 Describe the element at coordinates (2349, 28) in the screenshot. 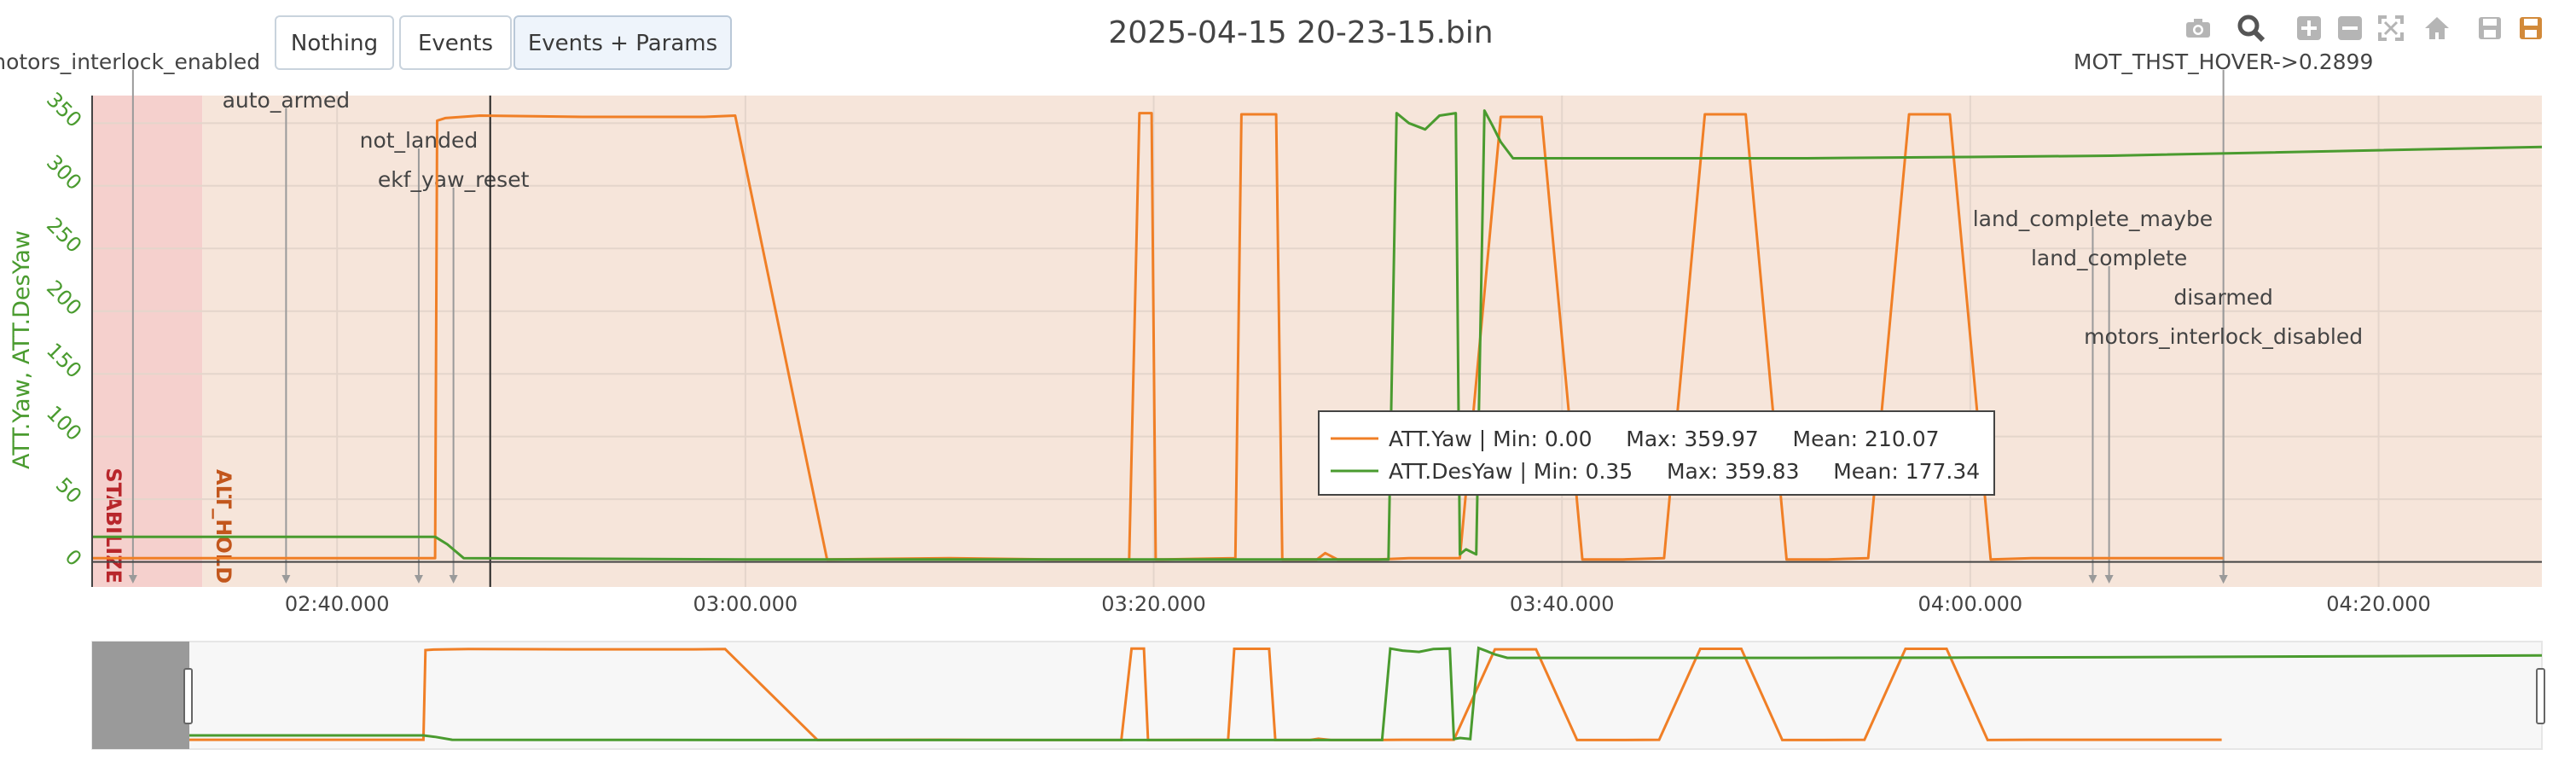

I see `zoom-out-icon` at that location.